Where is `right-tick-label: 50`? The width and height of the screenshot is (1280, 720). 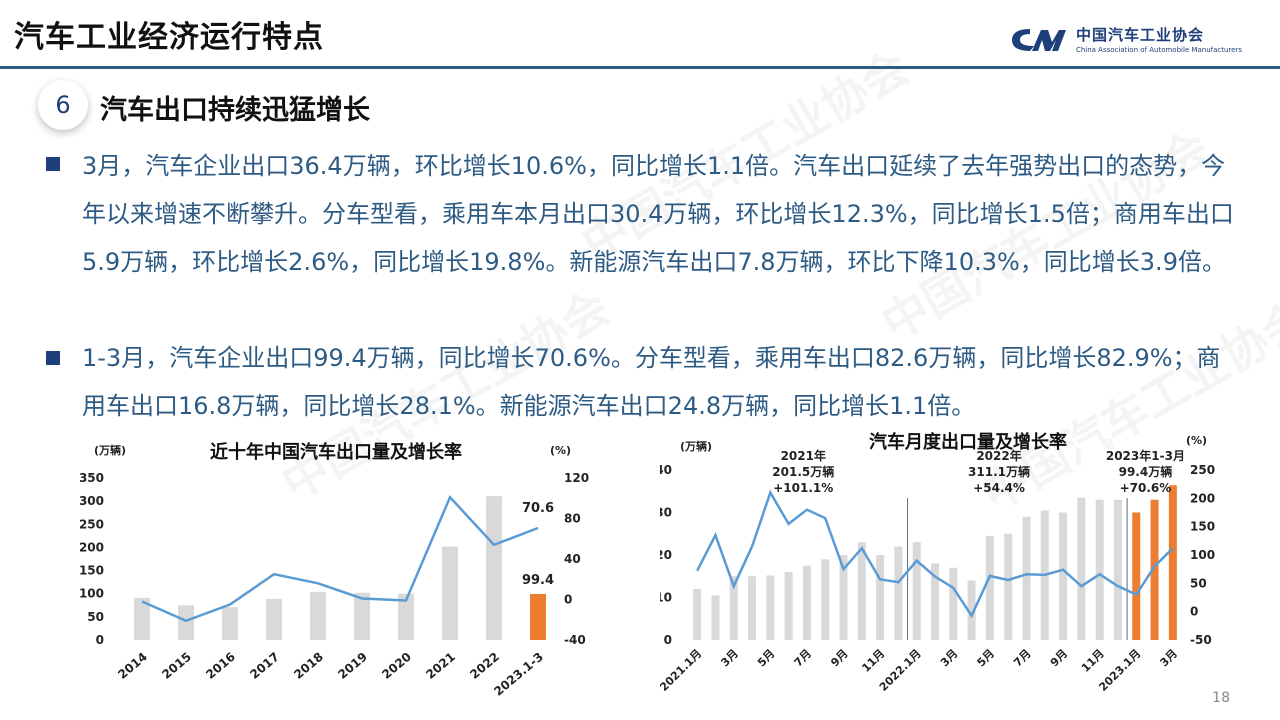
right-tick-label: 50 is located at coordinates (1198, 583).